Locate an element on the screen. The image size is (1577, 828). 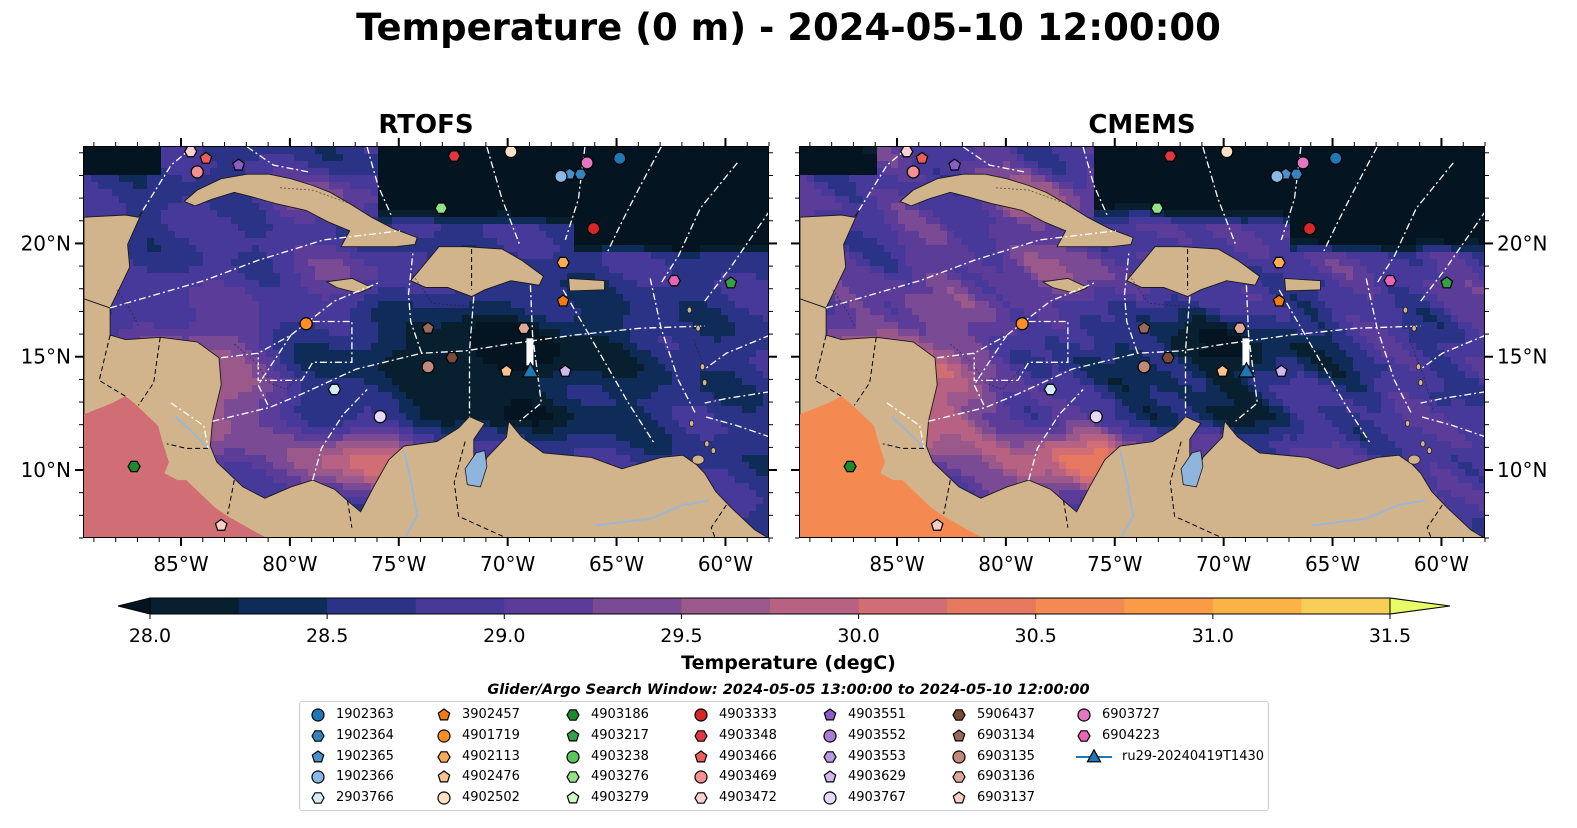
legend-item: 4903469 is located at coordinates (735, 777).